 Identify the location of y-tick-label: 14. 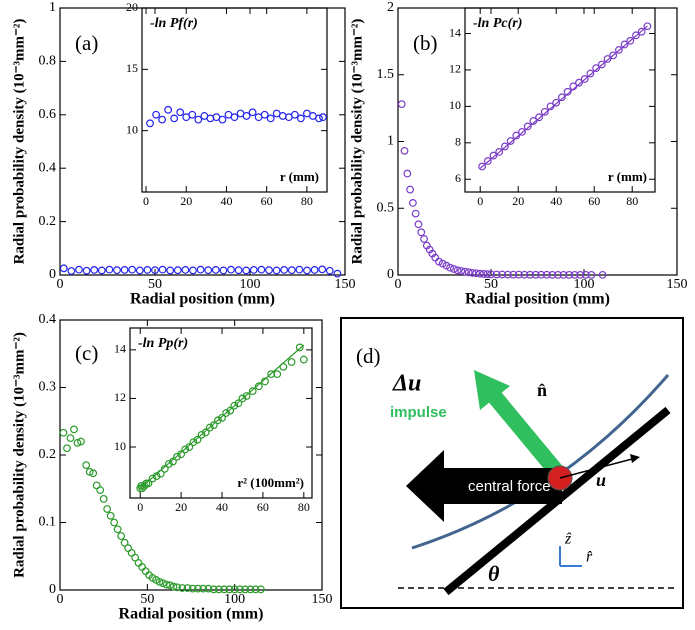
(120, 349).